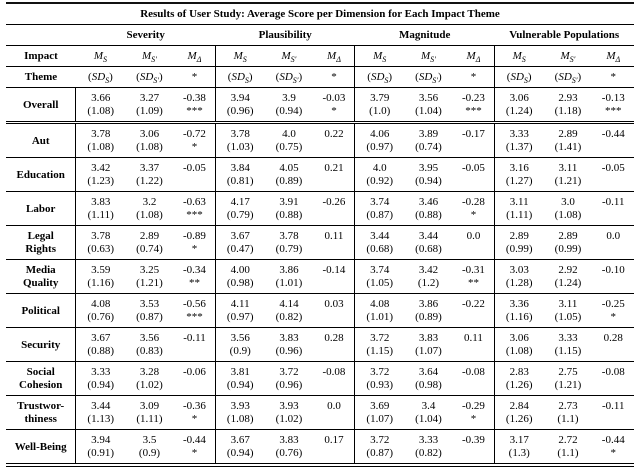 This screenshot has width=640, height=469. Describe the element at coordinates (334, 77) in the screenshot. I see `significance-header: *` at that location.